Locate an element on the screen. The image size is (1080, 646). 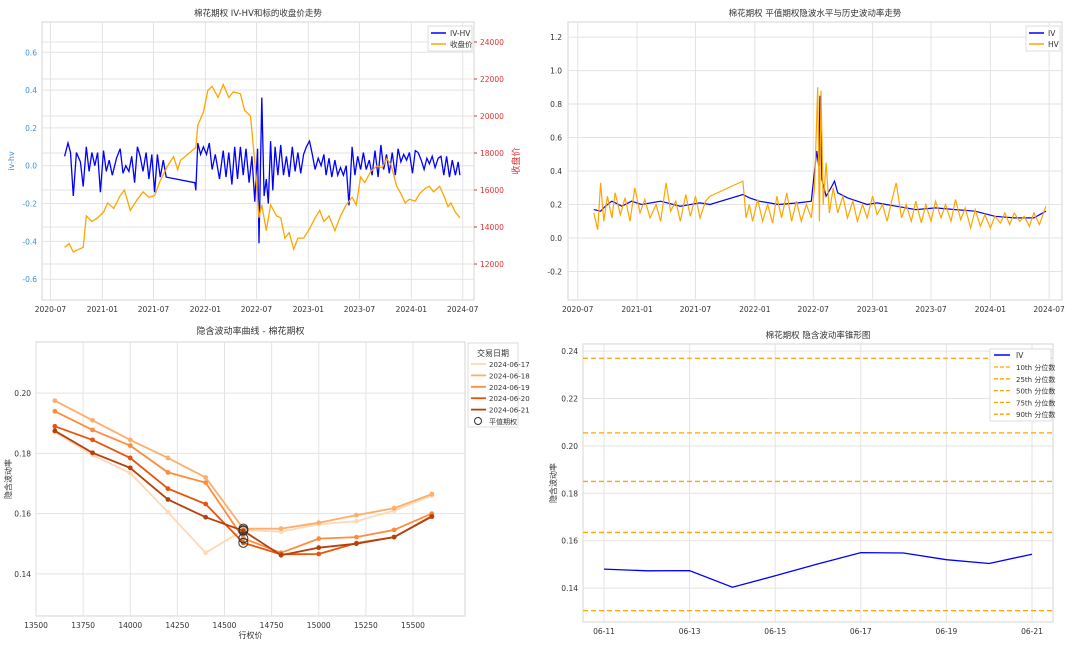
x-tick-label: 2024-07 is located at coordinates (463, 309).